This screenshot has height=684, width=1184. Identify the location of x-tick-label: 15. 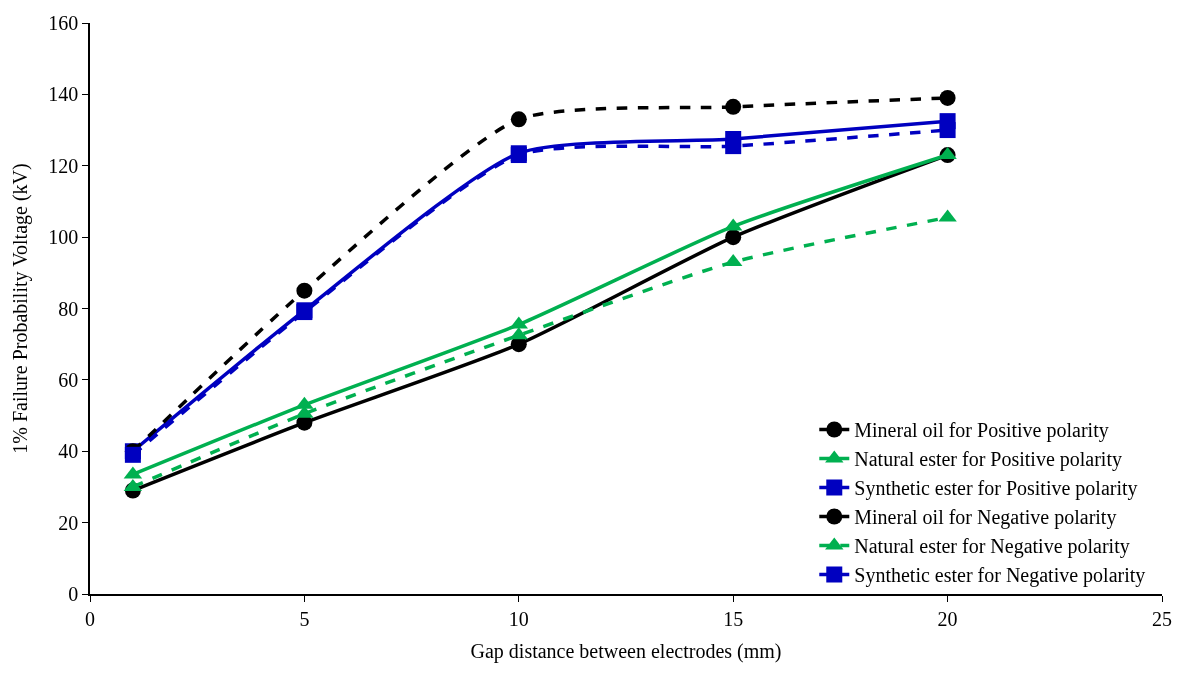
(733, 618).